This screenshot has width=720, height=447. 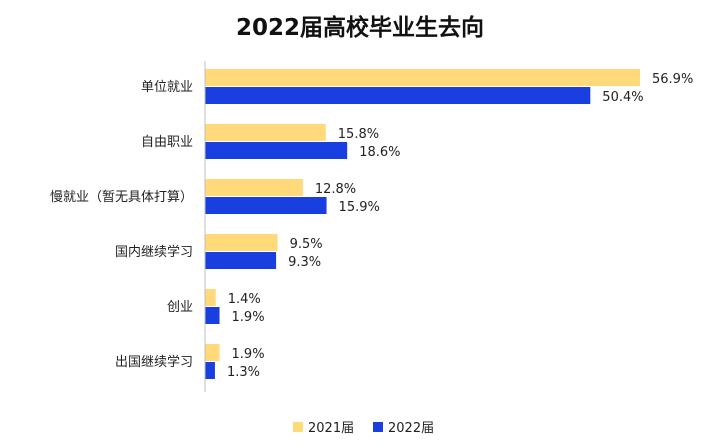 I want to click on legend-swatch-2021, so click(x=298, y=427).